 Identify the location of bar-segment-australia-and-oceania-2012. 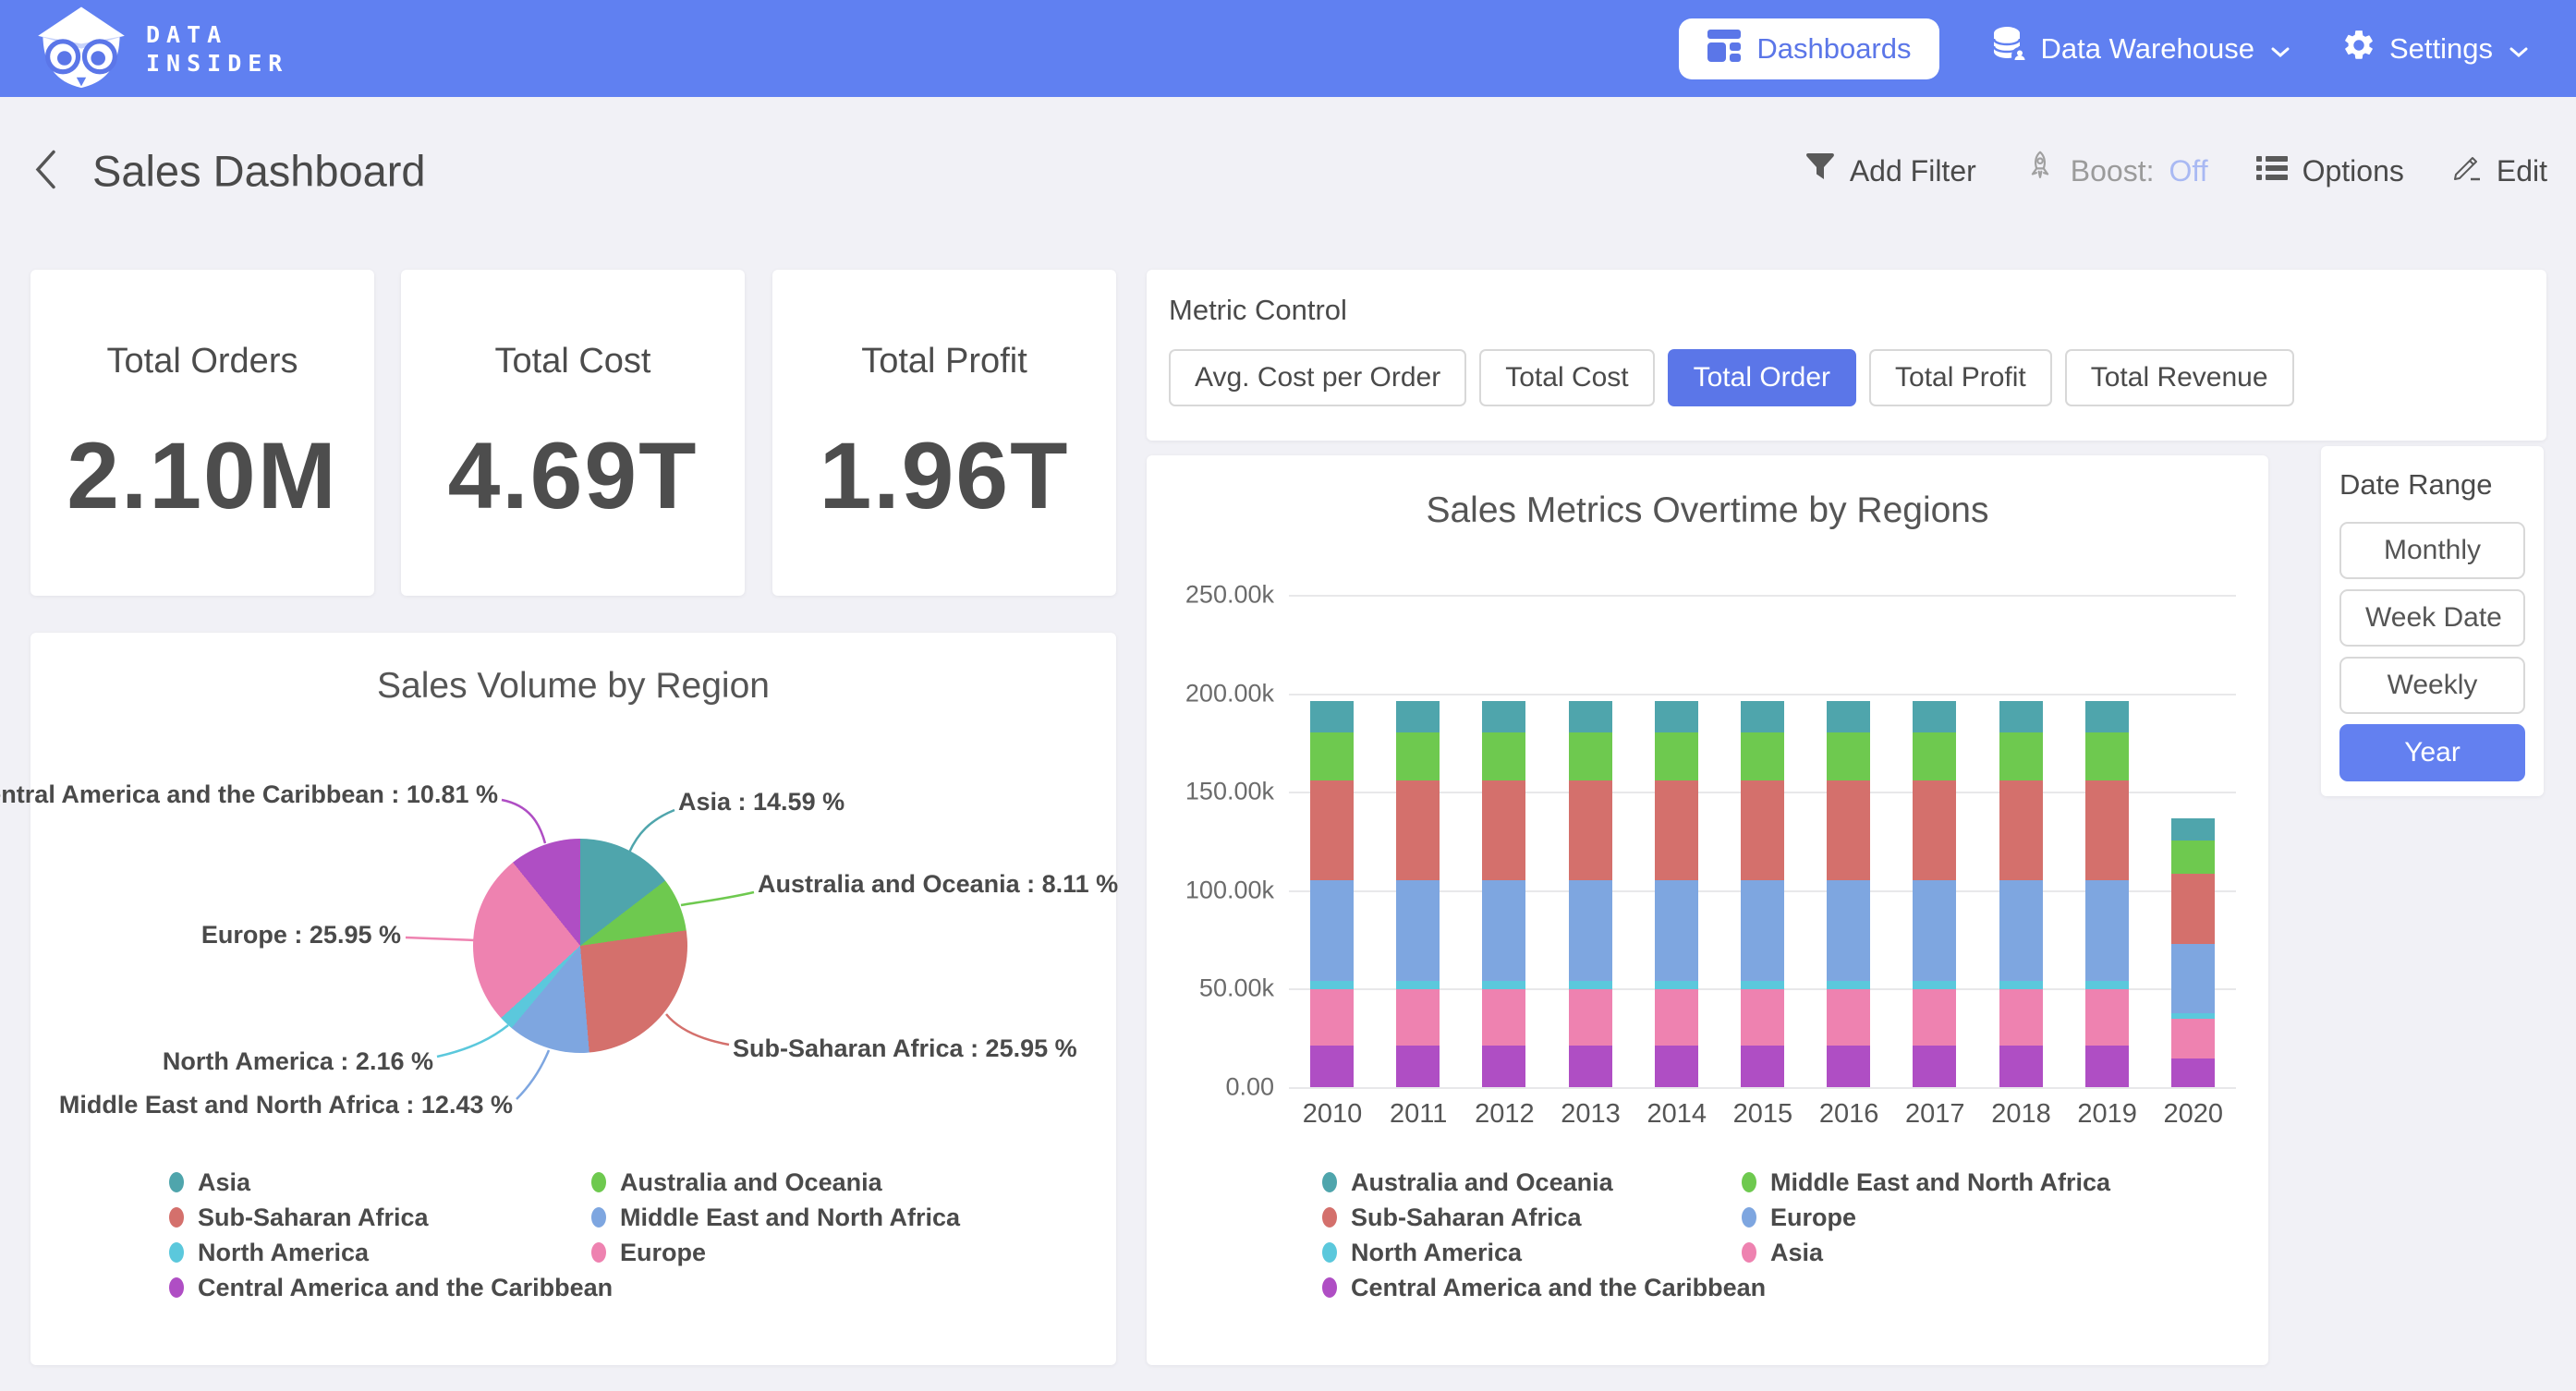
(1504, 716).